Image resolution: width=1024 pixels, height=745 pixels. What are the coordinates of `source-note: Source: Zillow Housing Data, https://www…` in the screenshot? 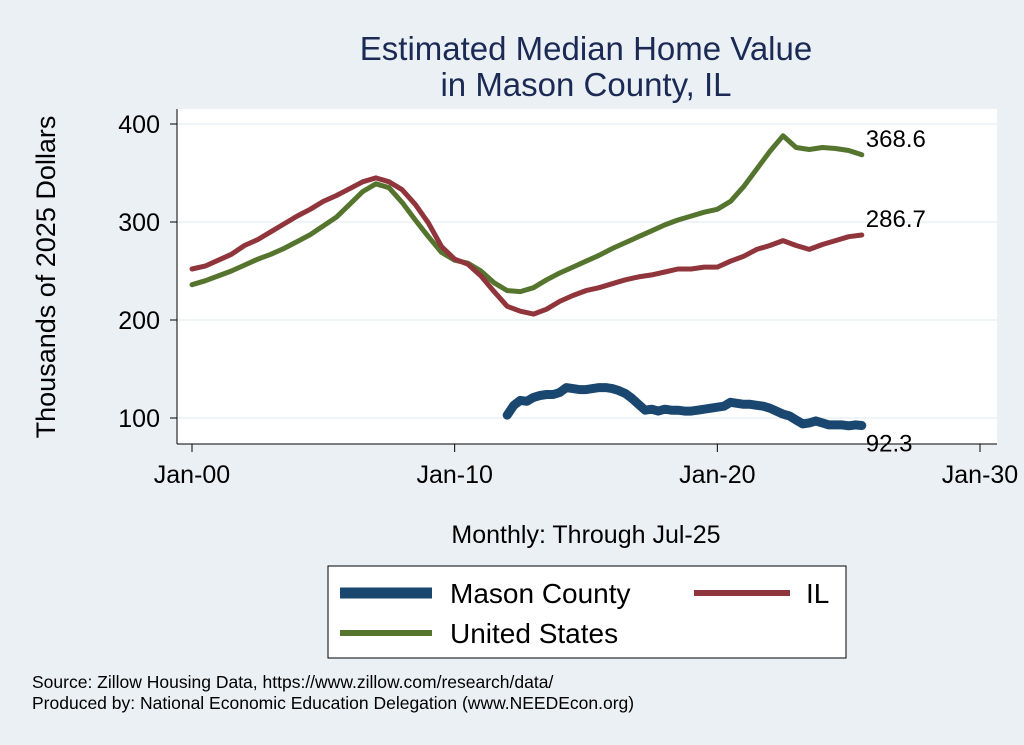 It's located at (292, 682).